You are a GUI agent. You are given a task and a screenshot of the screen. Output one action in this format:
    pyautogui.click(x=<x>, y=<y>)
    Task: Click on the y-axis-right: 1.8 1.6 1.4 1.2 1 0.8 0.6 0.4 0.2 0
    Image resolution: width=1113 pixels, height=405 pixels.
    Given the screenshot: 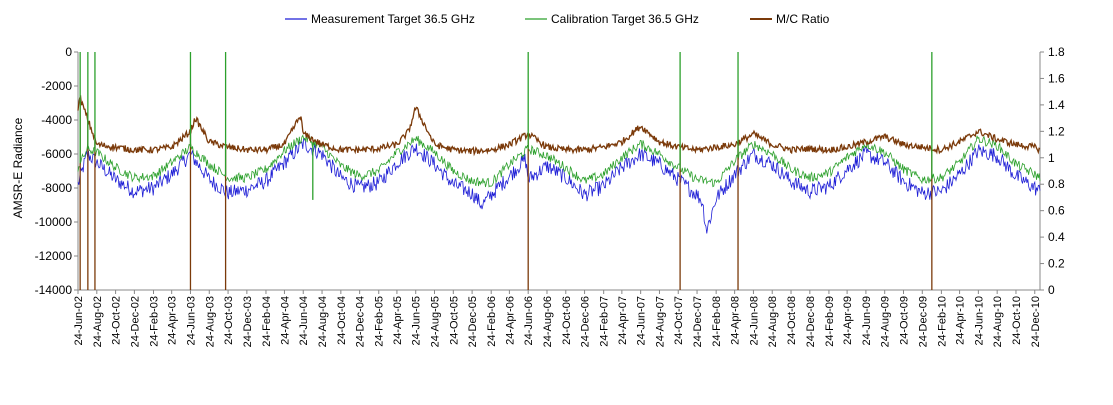 What is the action you would take?
    pyautogui.click(x=1052, y=171)
    